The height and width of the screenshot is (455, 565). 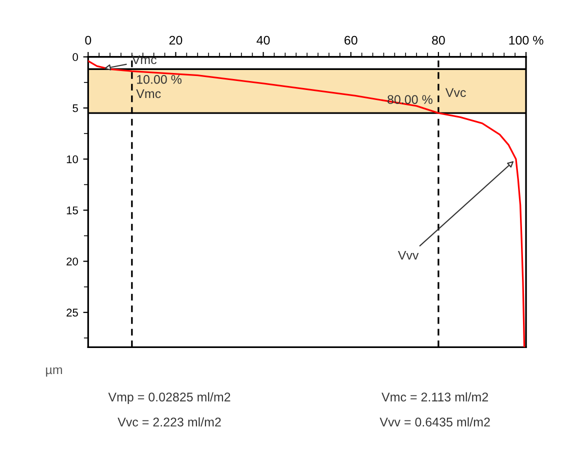 What do you see at coordinates (75, 57) in the screenshot?
I see `y-tick-label: 0` at bounding box center [75, 57].